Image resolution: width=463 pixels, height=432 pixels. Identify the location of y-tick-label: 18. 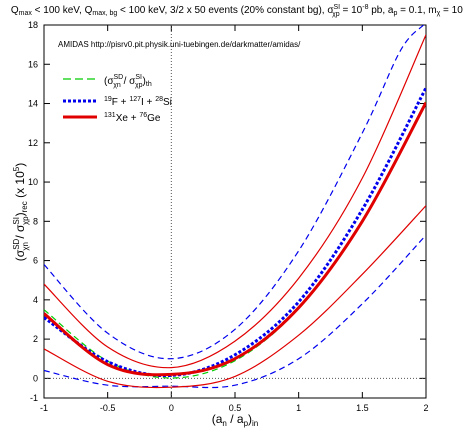
(33, 25).